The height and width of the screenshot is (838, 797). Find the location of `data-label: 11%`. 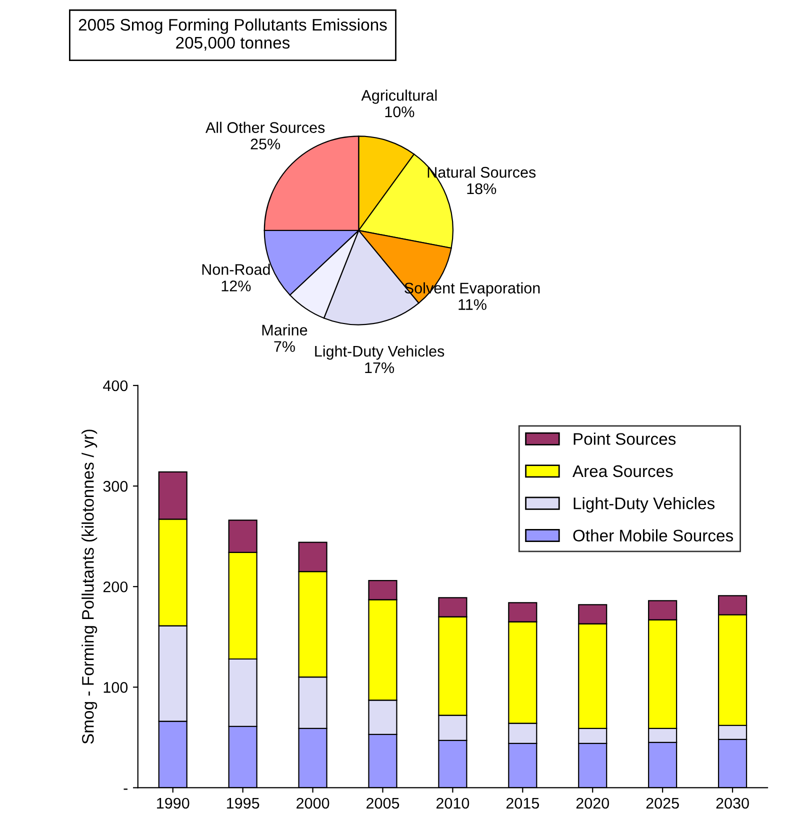

data-label: 11% is located at coordinates (472, 304).